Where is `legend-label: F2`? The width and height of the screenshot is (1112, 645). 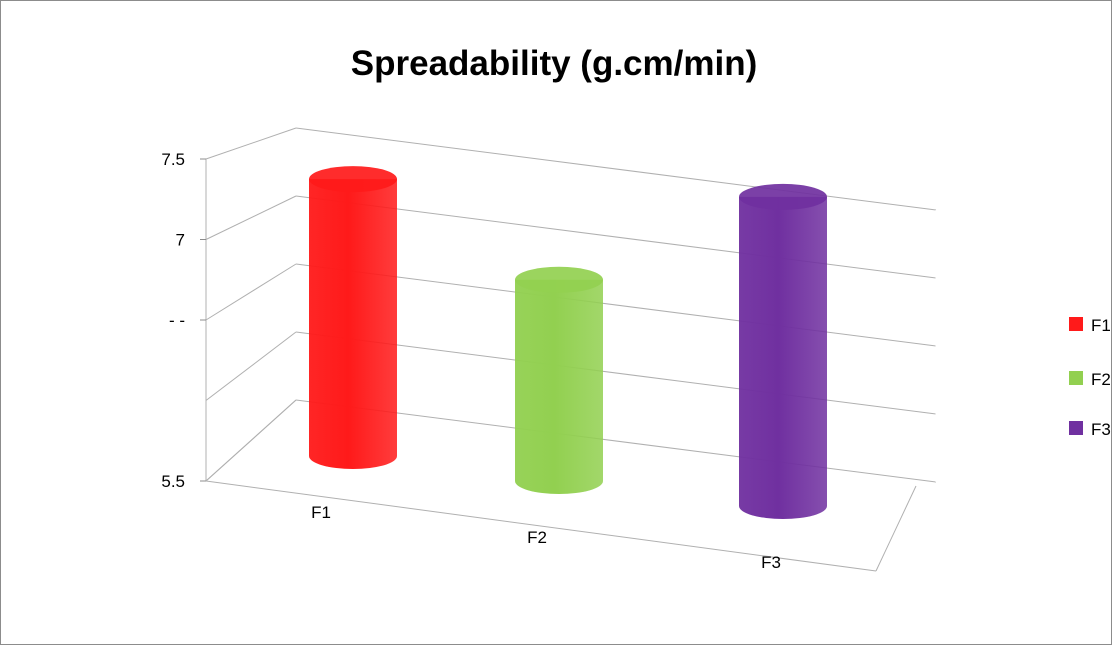 legend-label: F2 is located at coordinates (1101, 379).